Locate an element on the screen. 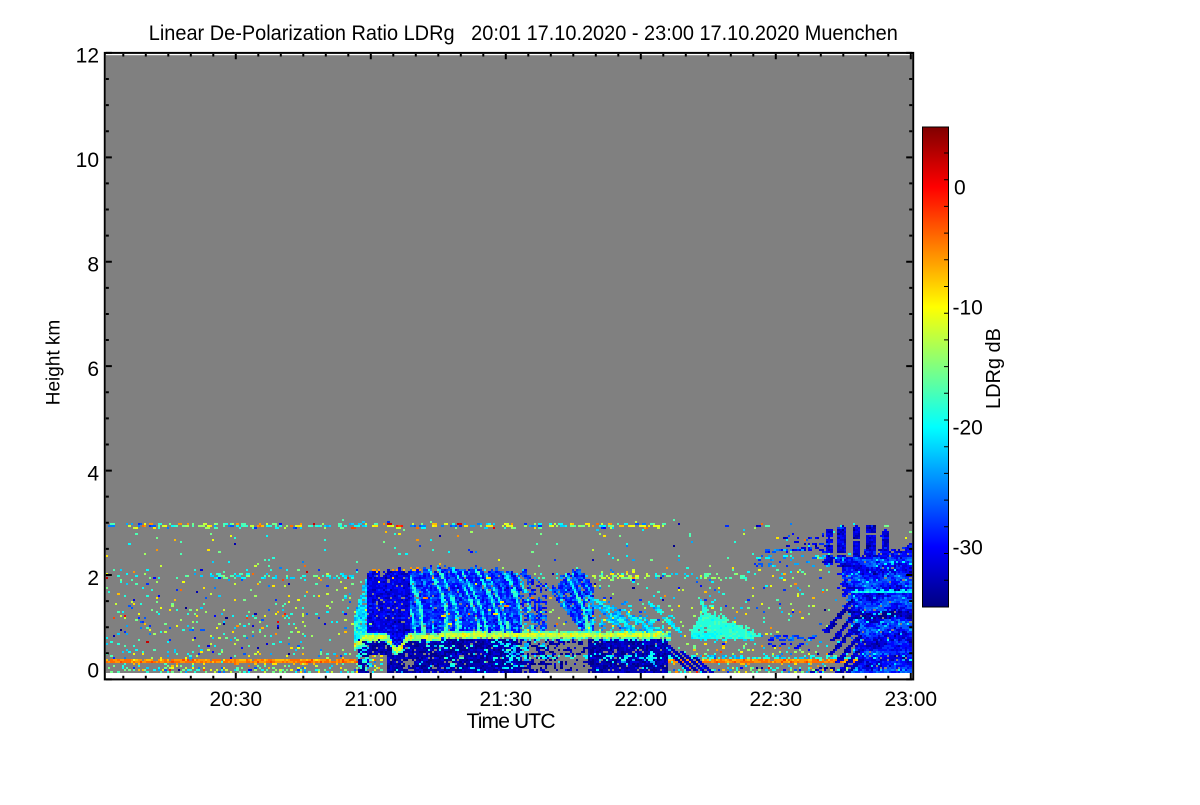 Image resolution: width=1200 pixels, height=805 pixels. svg-text: 20:30 is located at coordinates (236, 699).